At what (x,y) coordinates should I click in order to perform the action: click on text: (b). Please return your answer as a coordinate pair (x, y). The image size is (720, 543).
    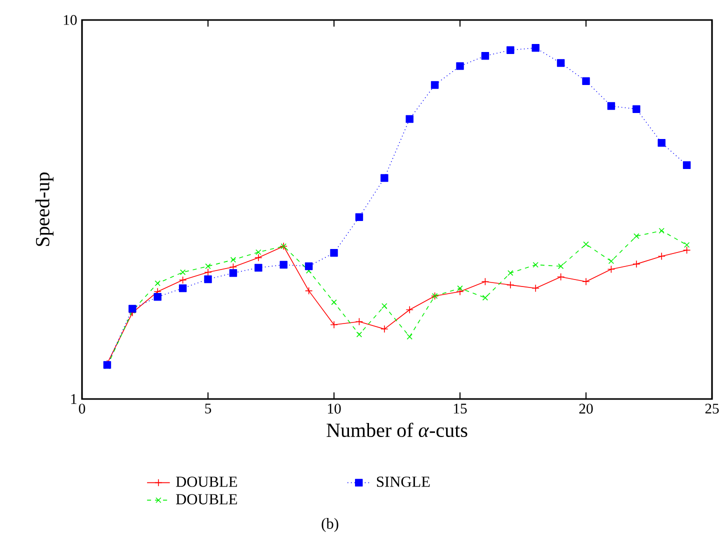
    Looking at the image, I should click on (330, 525).